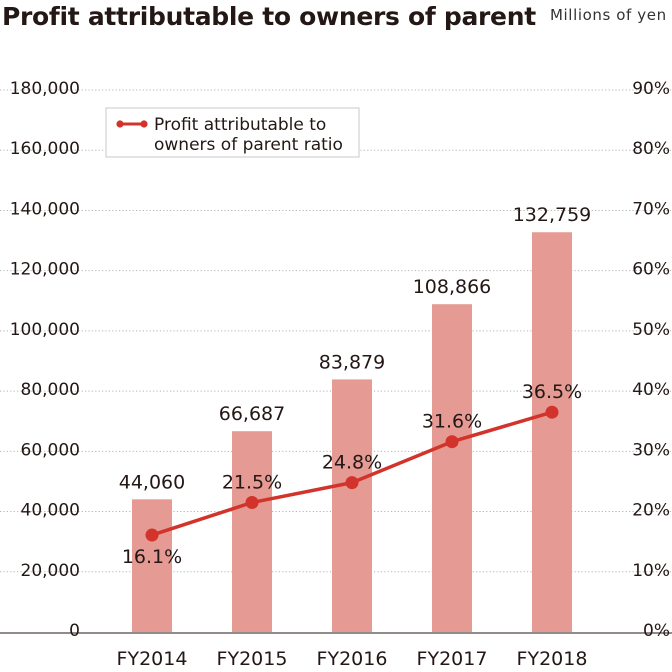  What do you see at coordinates (50, 571) in the screenshot?
I see `left-tick-label: 20,000` at bounding box center [50, 571].